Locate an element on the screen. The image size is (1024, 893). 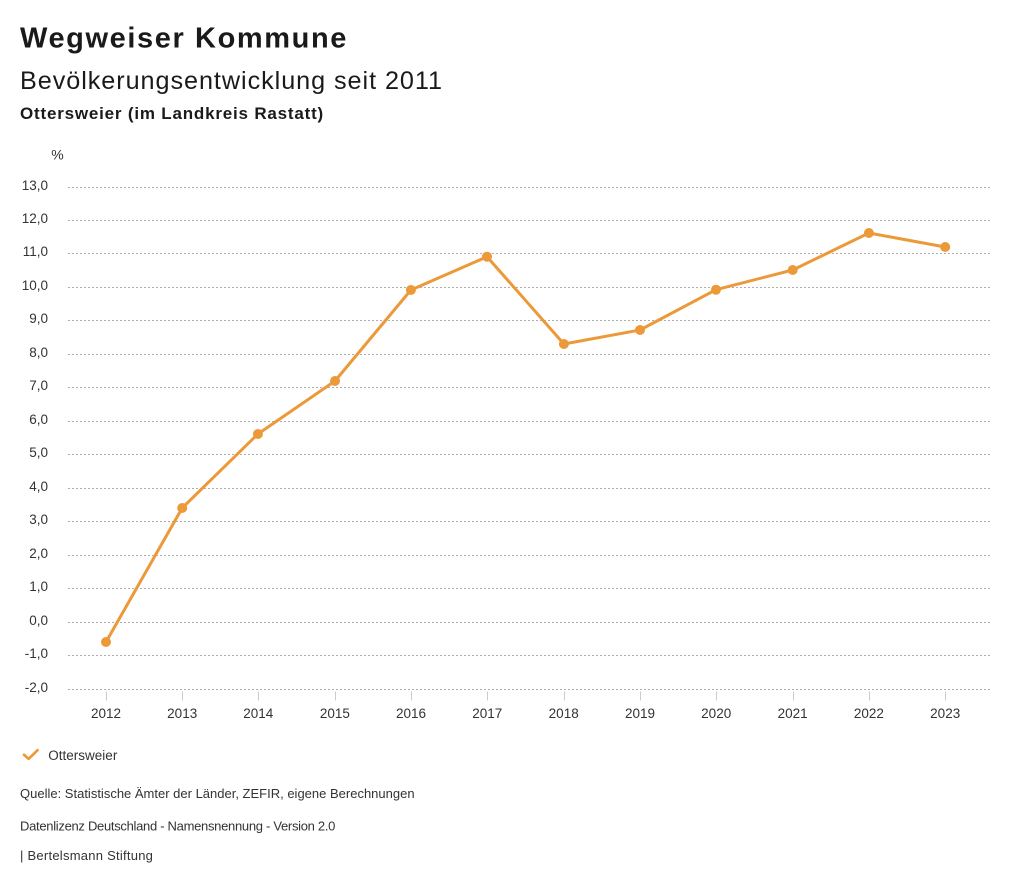
svg-text: 2019 is located at coordinates (640, 713).